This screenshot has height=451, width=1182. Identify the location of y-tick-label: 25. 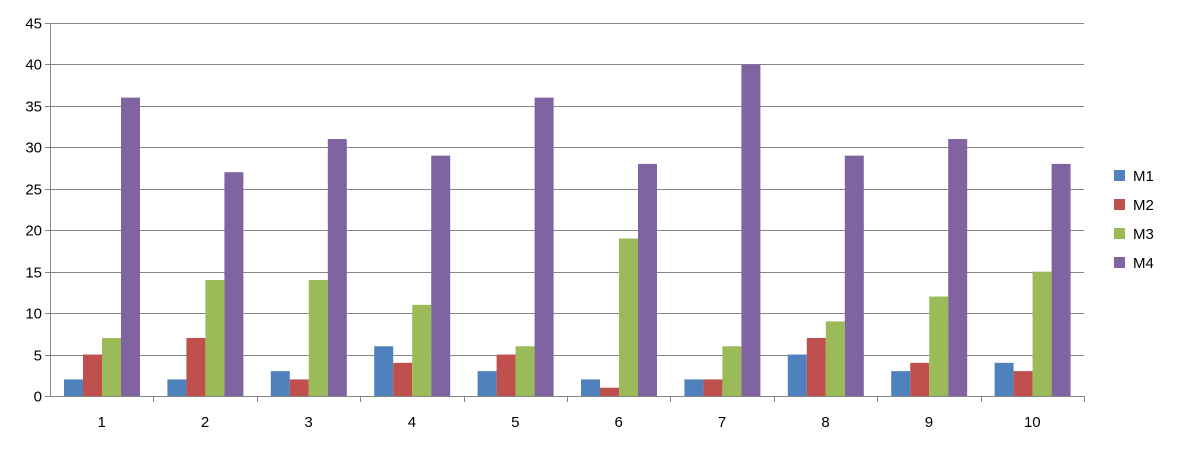
(33, 190).